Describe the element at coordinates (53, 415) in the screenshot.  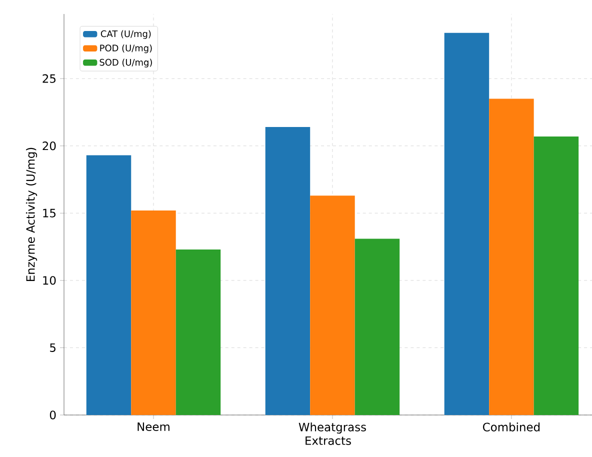
I see `y-tick-label: 0` at that location.